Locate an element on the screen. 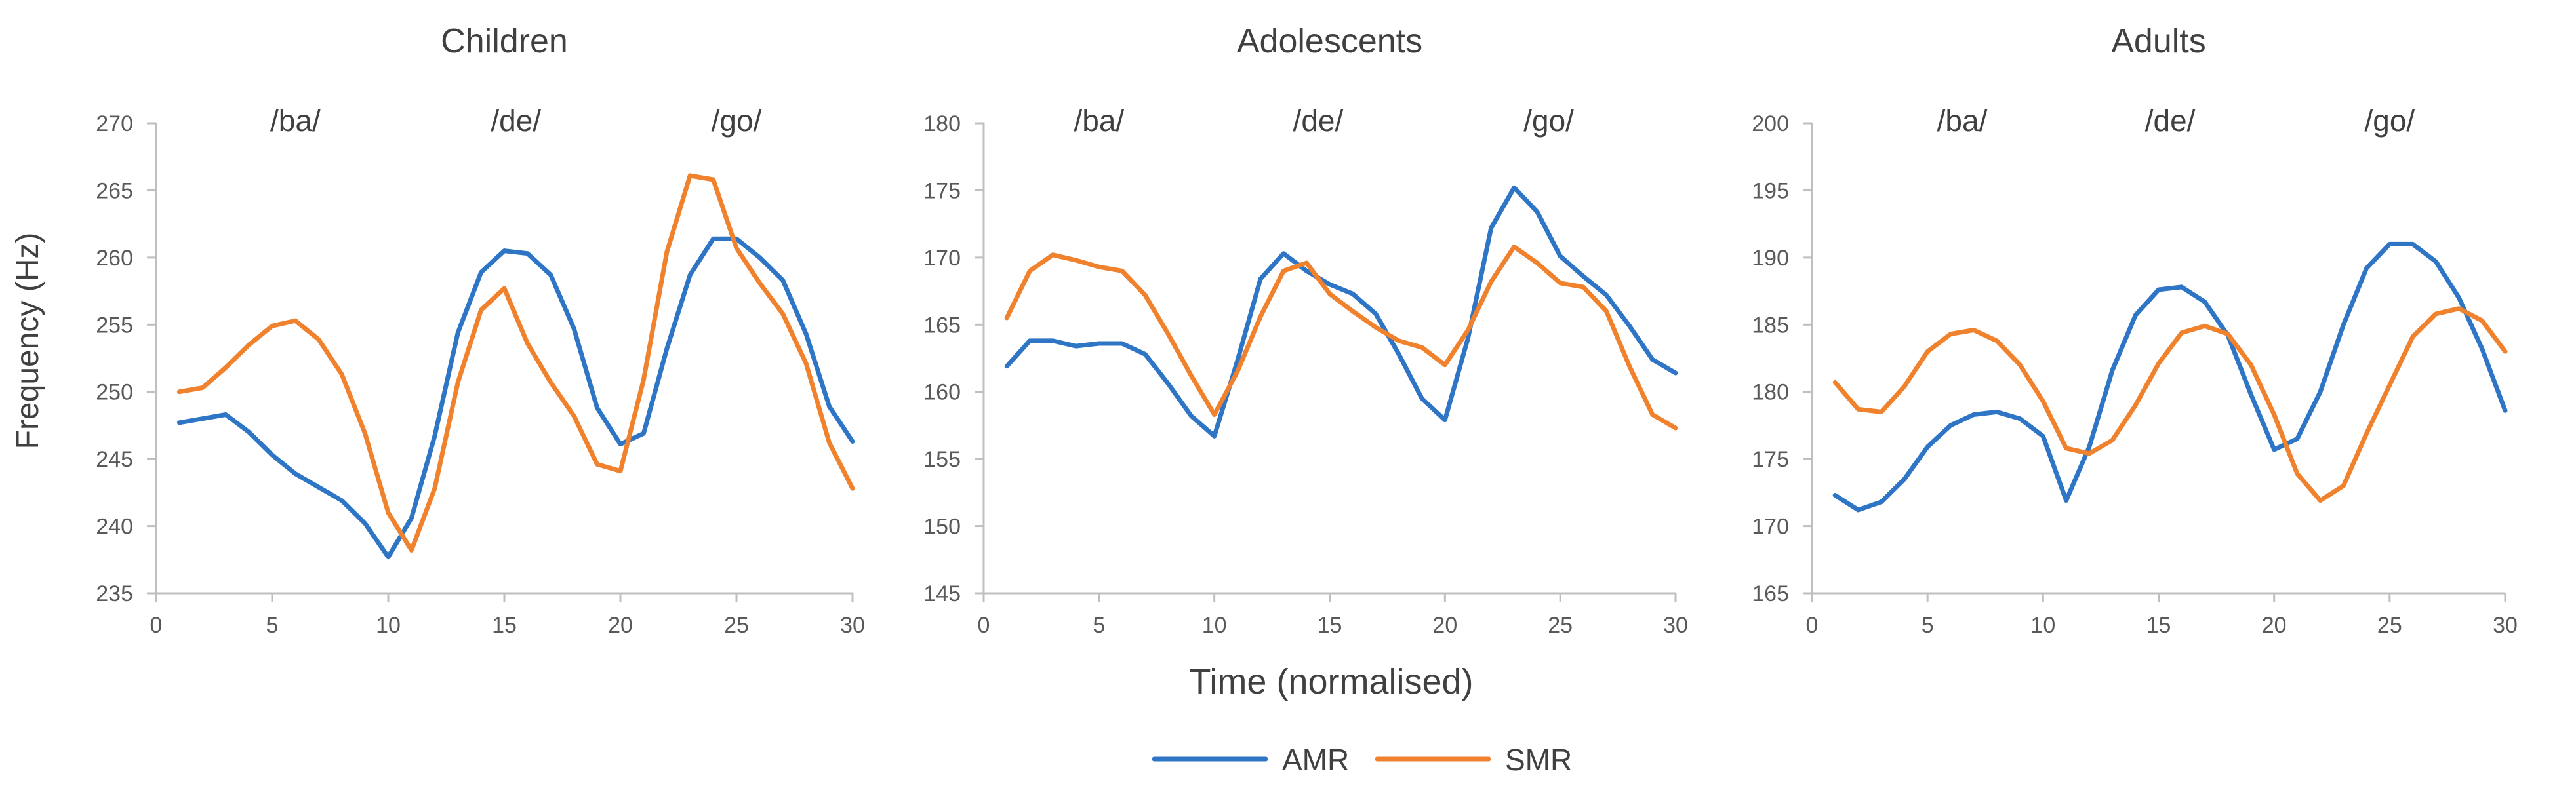 Image resolution: width=2576 pixels, height=803 pixels. y-tick-label: 255 is located at coordinates (114, 325).